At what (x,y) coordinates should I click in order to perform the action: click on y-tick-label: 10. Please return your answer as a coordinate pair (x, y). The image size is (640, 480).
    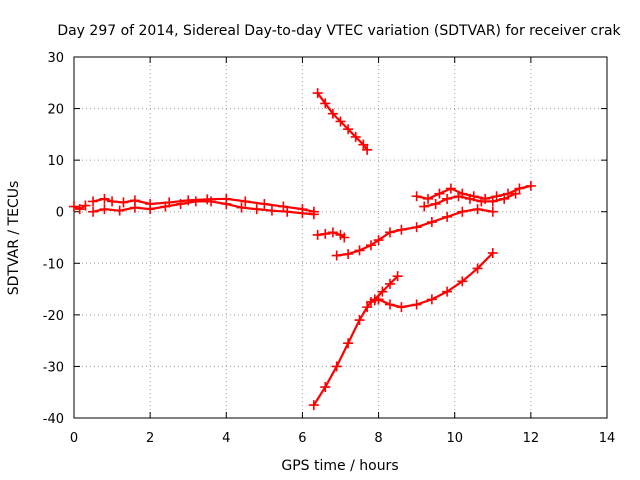
    Looking at the image, I should click on (55, 161).